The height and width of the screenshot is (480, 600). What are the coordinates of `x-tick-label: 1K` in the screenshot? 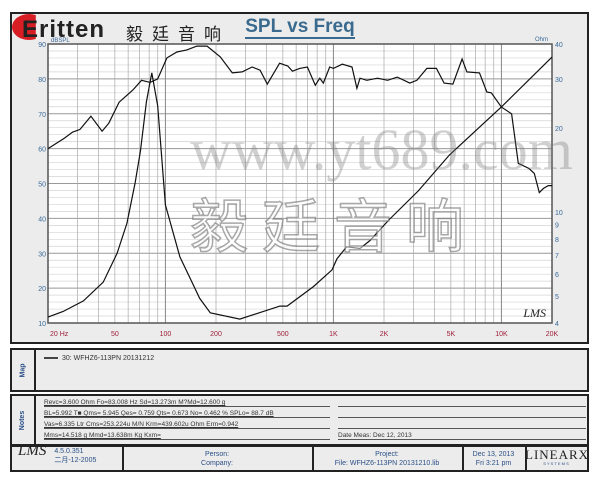 It's located at (333, 334).